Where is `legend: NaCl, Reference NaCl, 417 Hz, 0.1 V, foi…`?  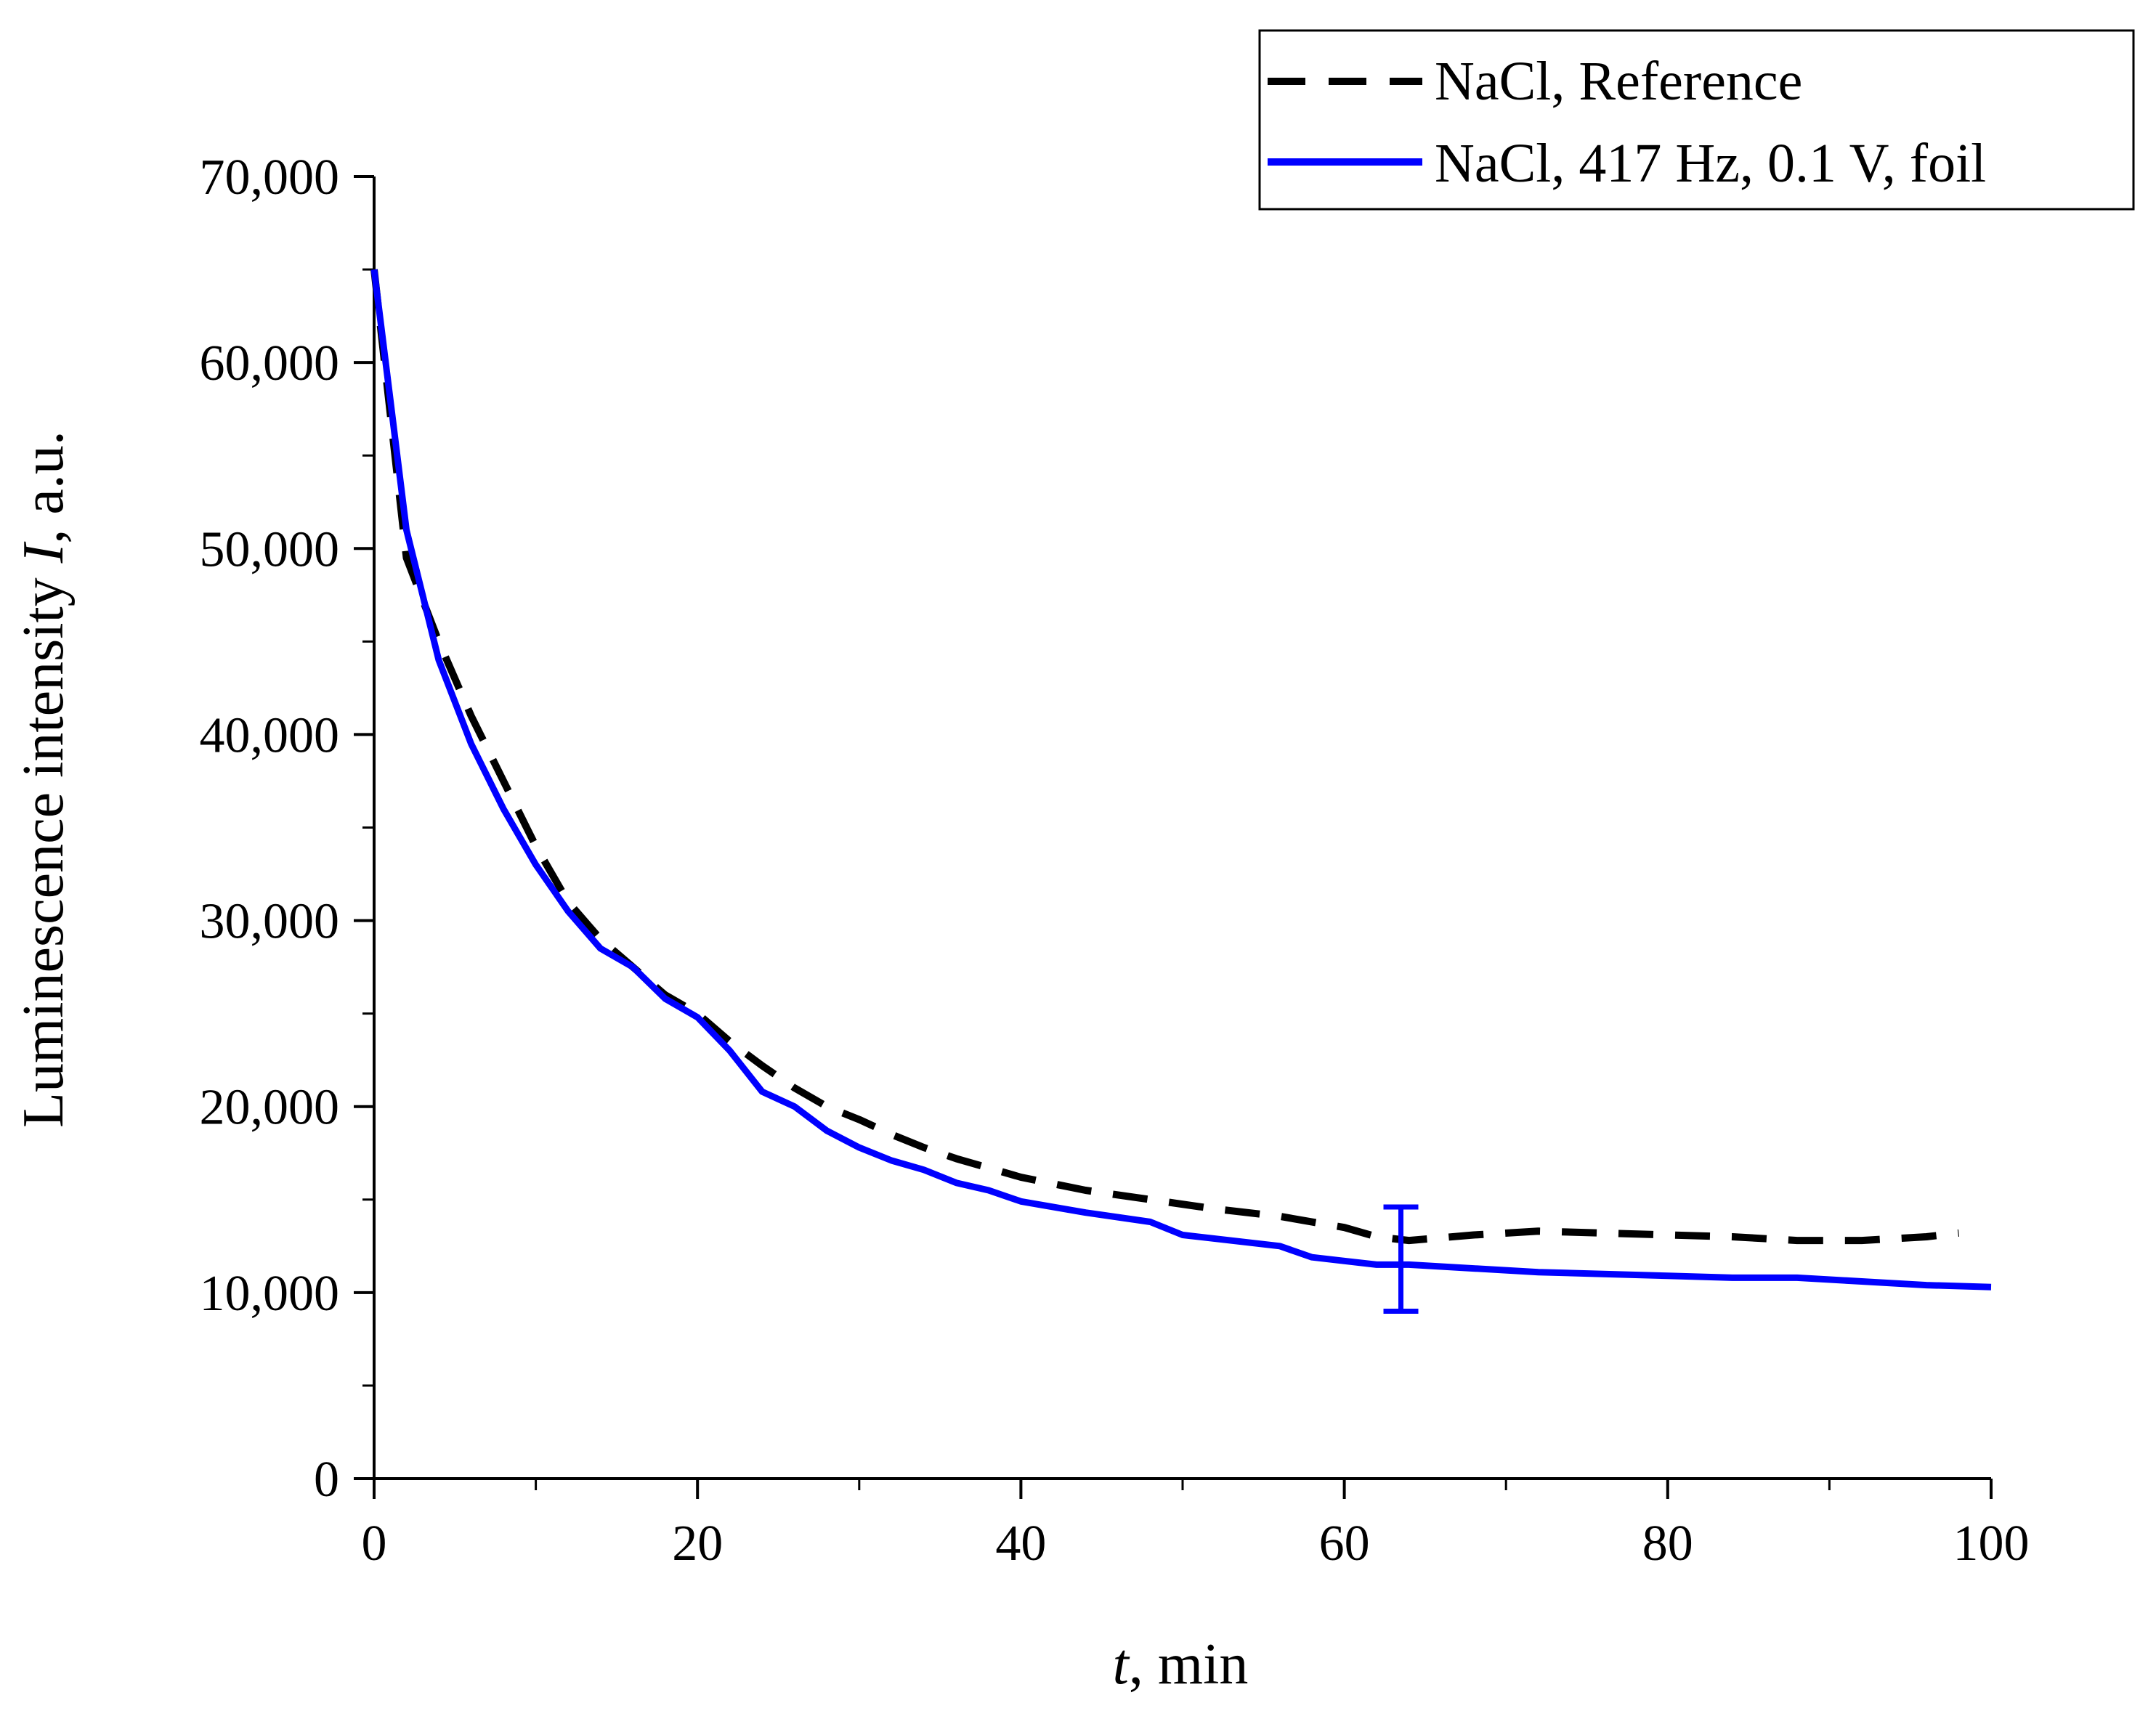 legend: NaCl, Reference NaCl, 417 Hz, 0.1 V, foi… is located at coordinates (1696, 120).